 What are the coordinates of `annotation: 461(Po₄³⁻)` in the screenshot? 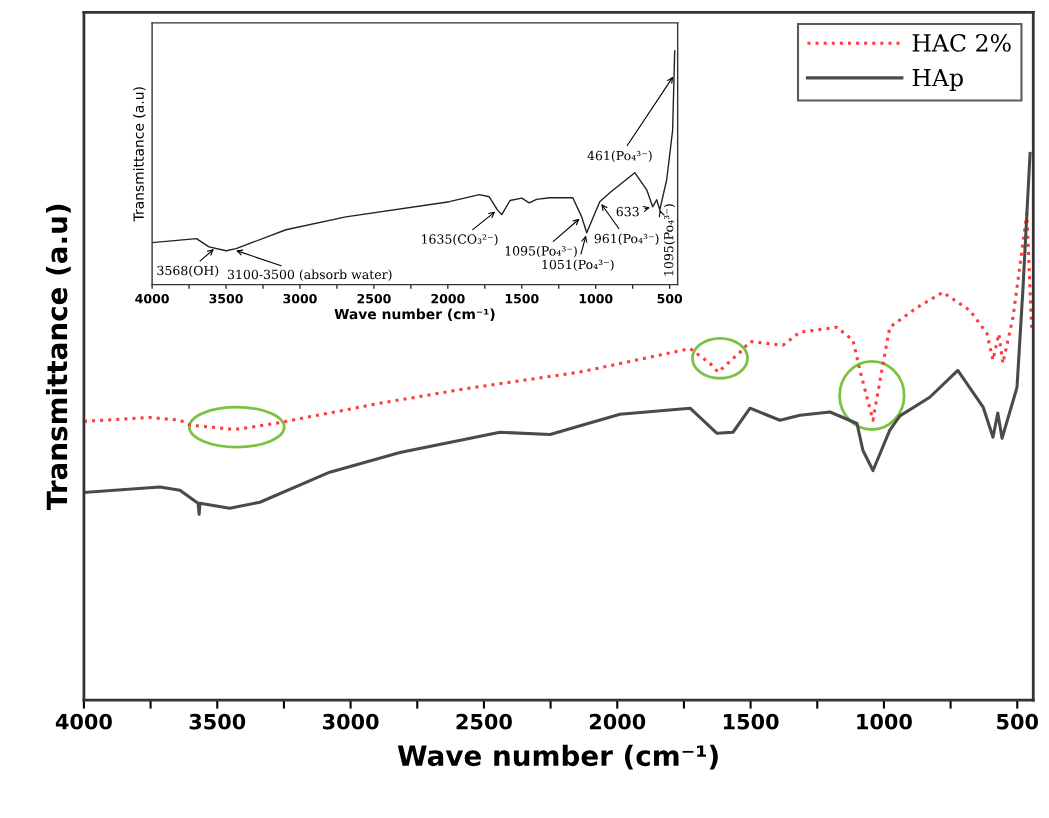 It's located at (619, 156).